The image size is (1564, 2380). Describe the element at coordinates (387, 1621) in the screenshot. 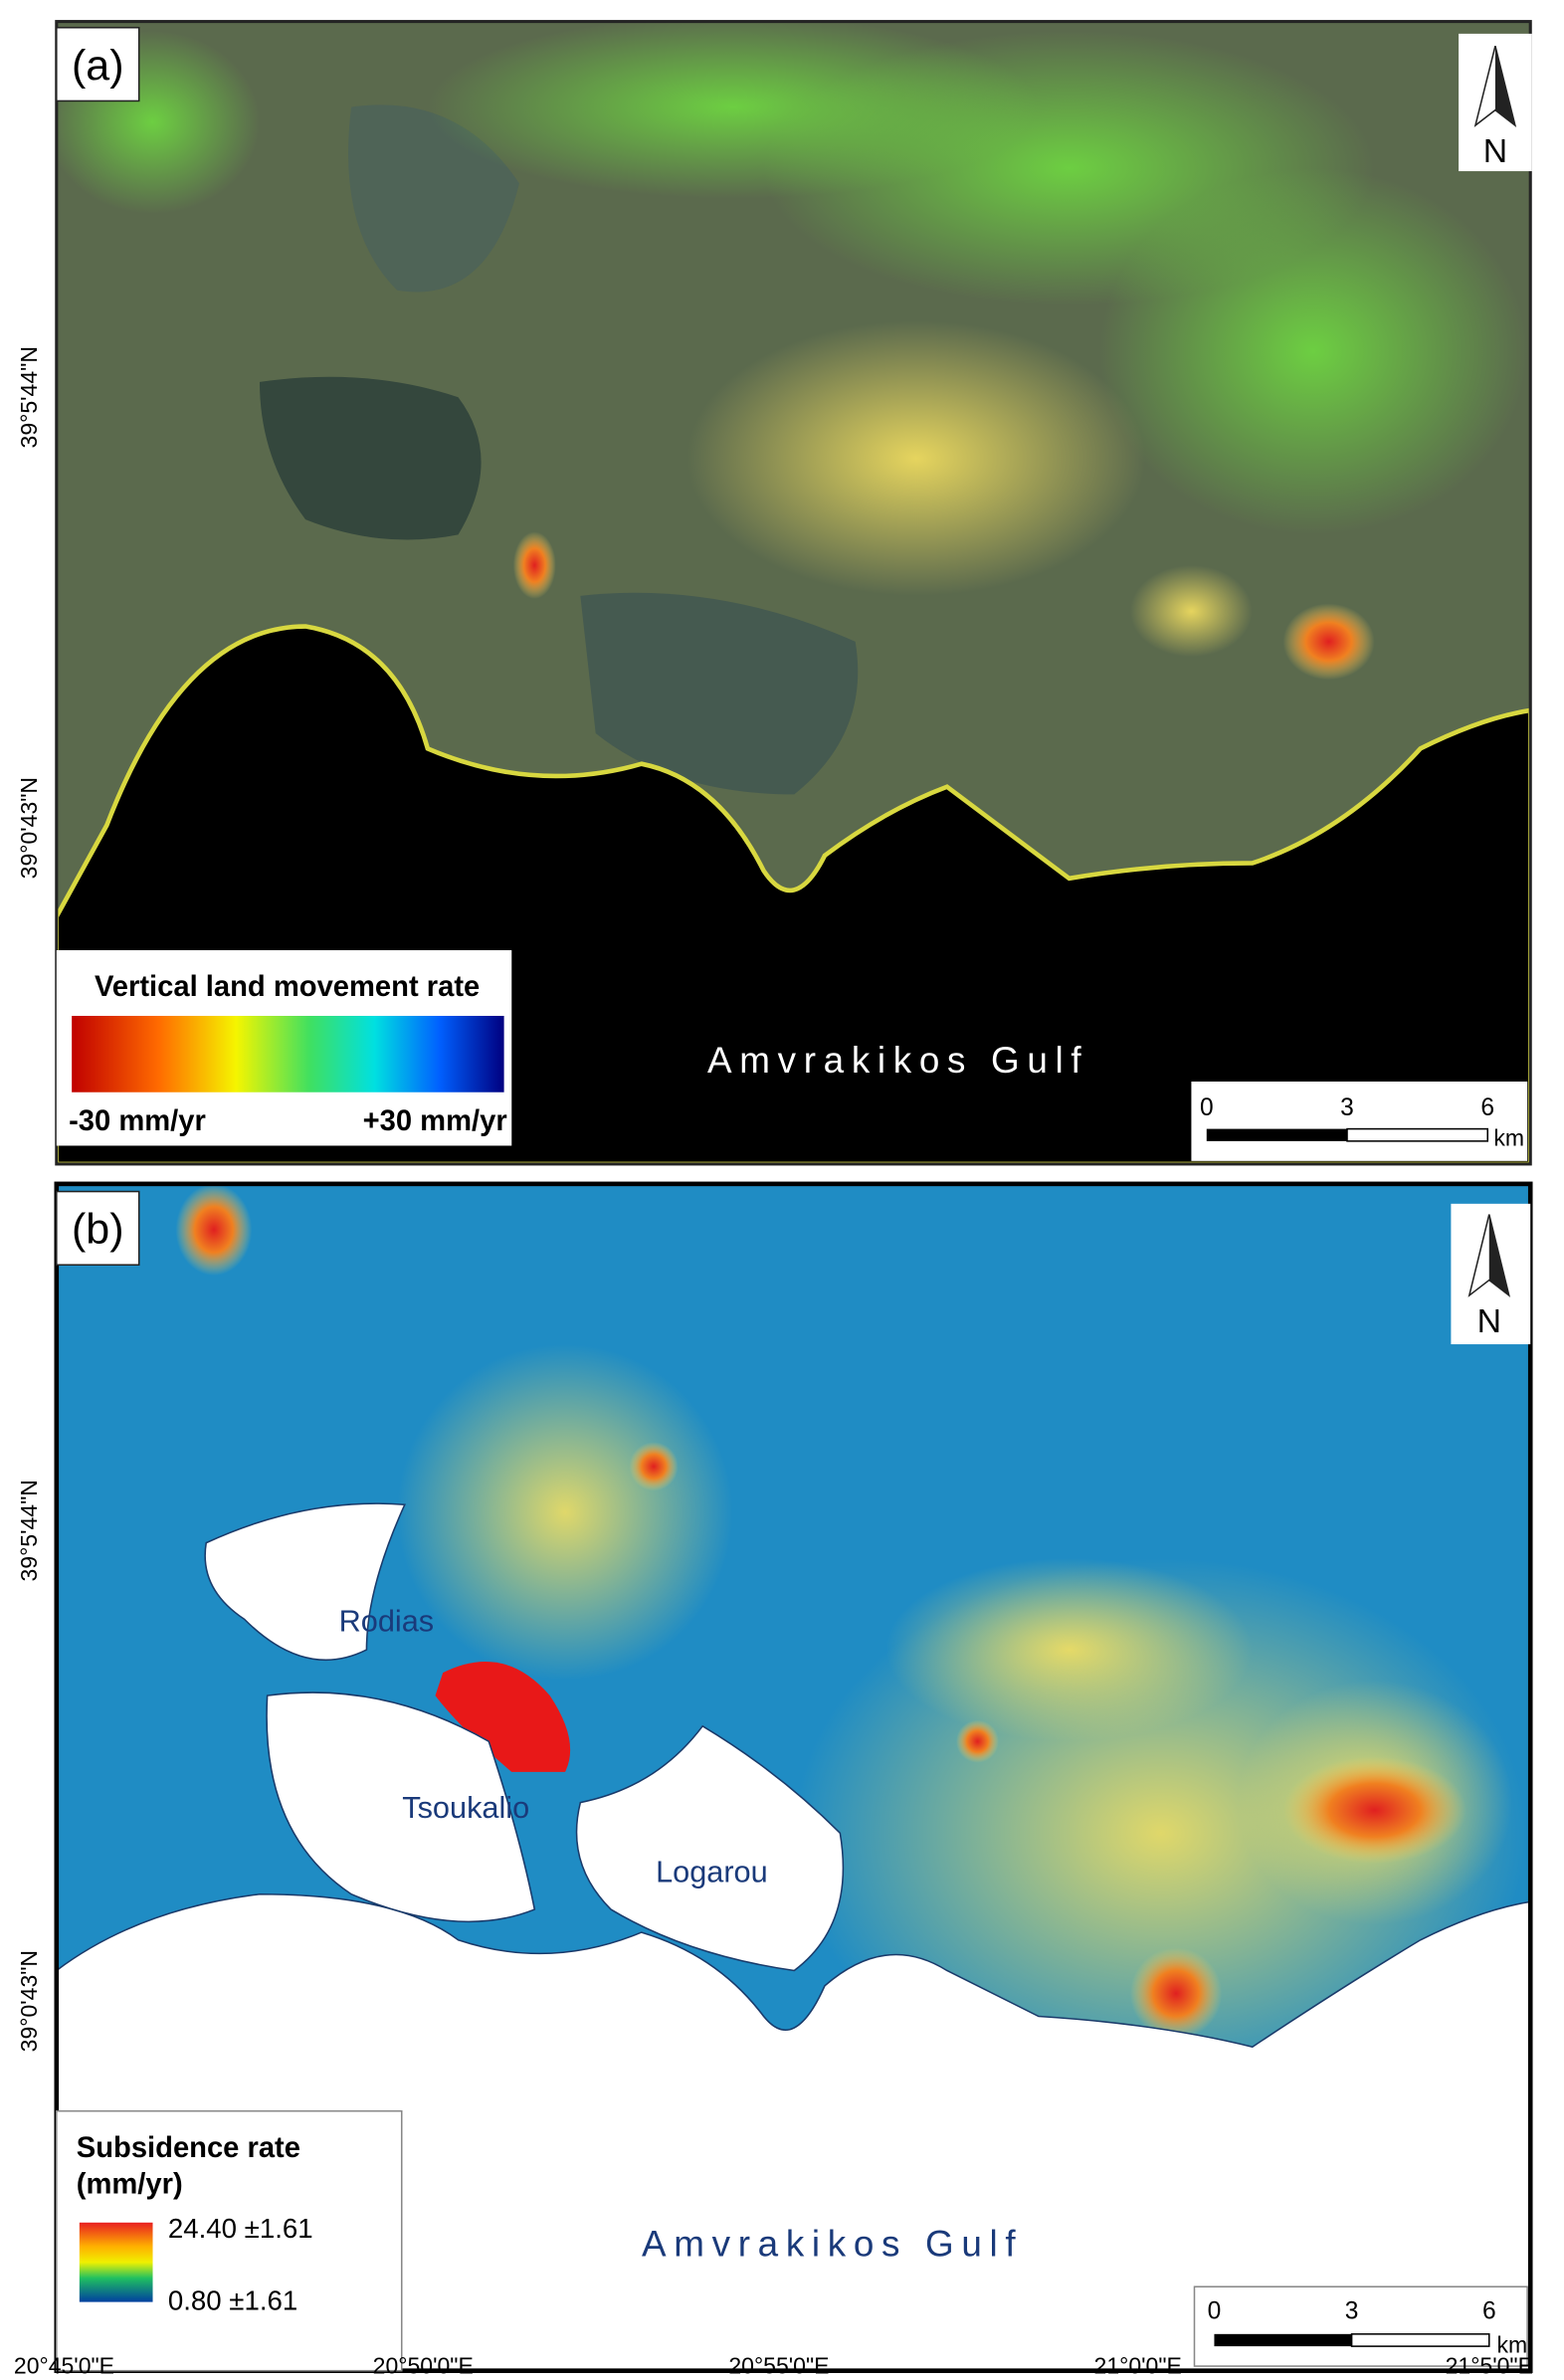

I see `place-label: Rodias` at that location.